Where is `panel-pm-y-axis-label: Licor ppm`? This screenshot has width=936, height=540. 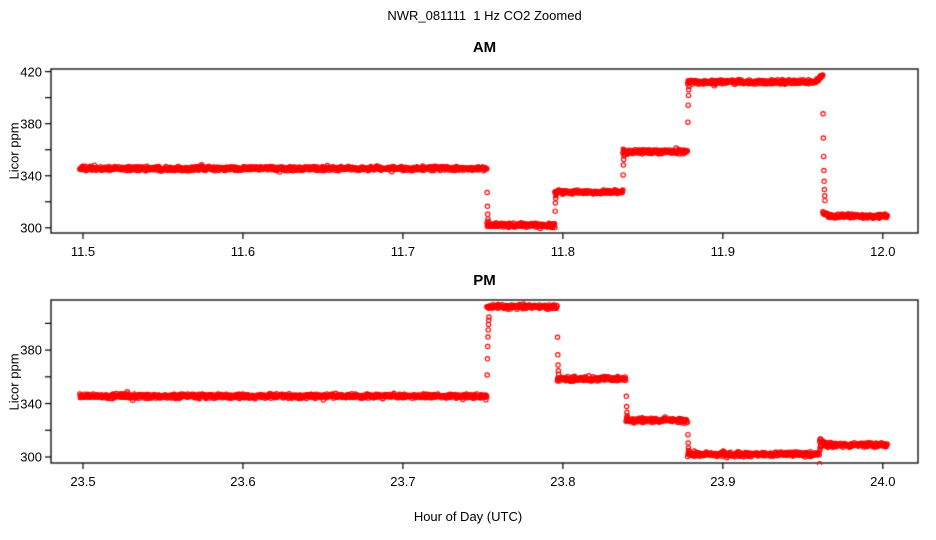 panel-pm-y-axis-label: Licor ppm is located at coordinates (14, 382).